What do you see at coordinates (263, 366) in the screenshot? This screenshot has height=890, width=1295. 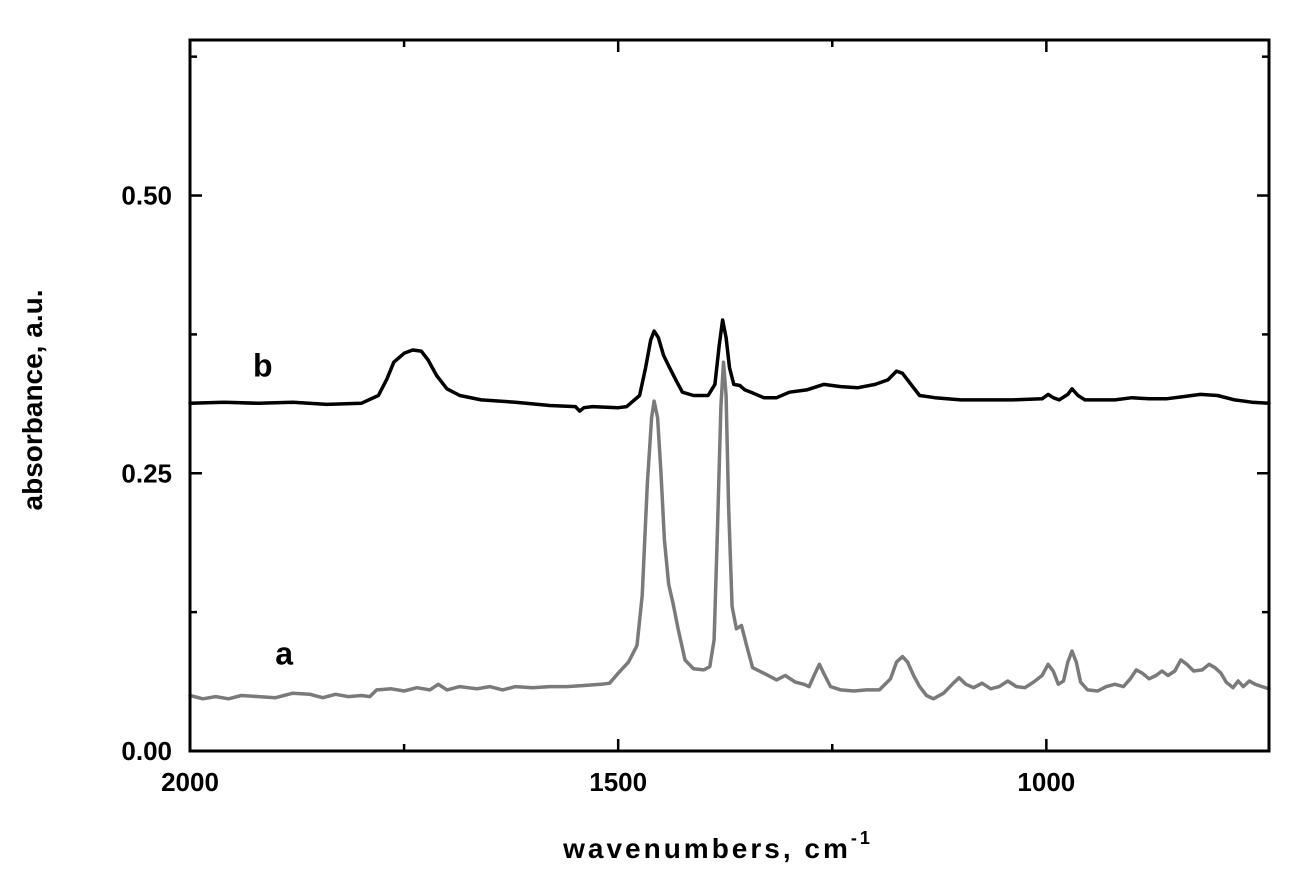 I see `series-b-label: b` at bounding box center [263, 366].